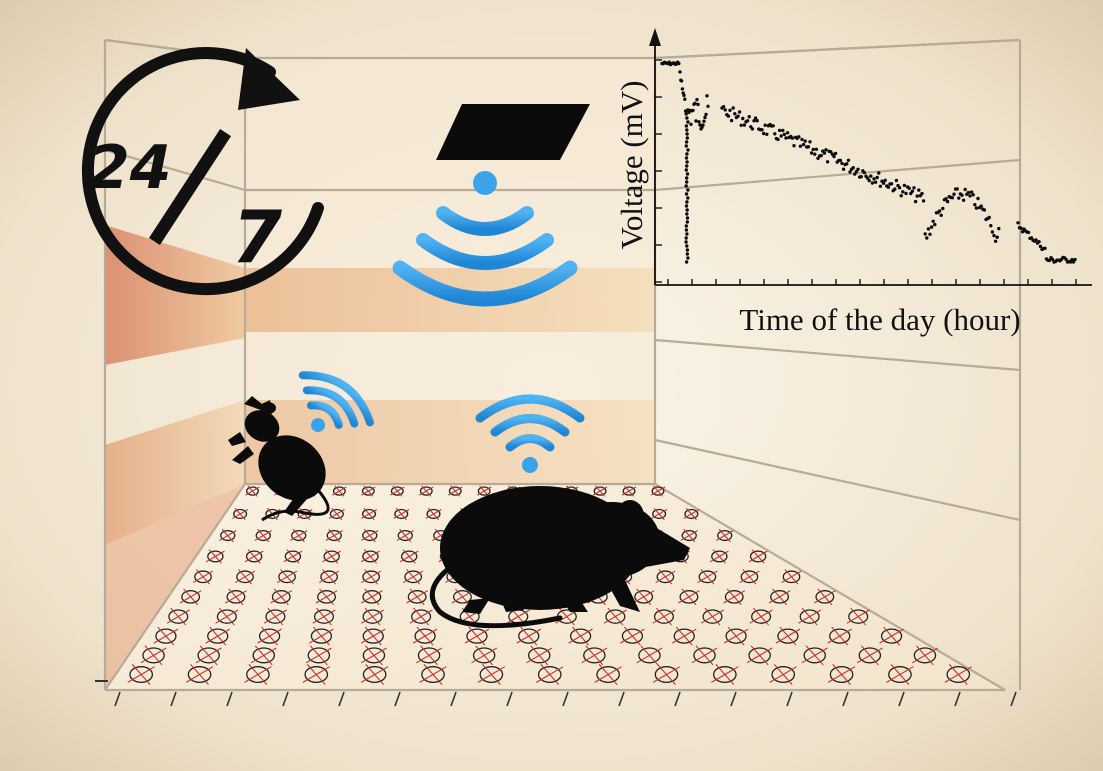 This screenshot has width=1103, height=771. What do you see at coordinates (257, 237) in the screenshot?
I see `badge-days: 7` at bounding box center [257, 237].